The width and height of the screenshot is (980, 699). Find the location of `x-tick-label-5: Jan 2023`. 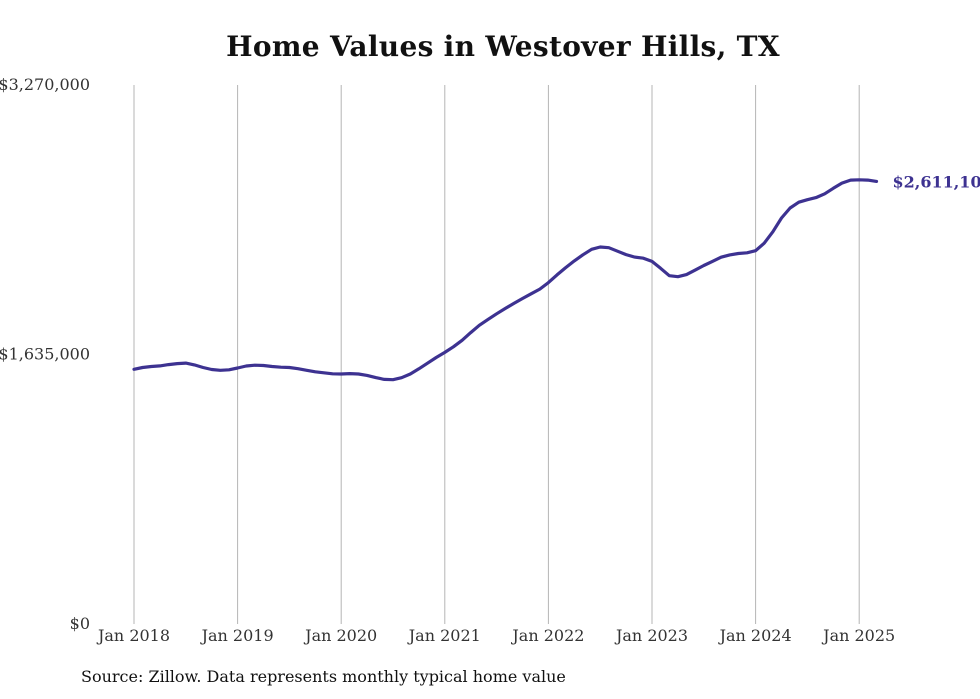

x-tick-label-5: Jan 2023 is located at coordinates (651, 635).